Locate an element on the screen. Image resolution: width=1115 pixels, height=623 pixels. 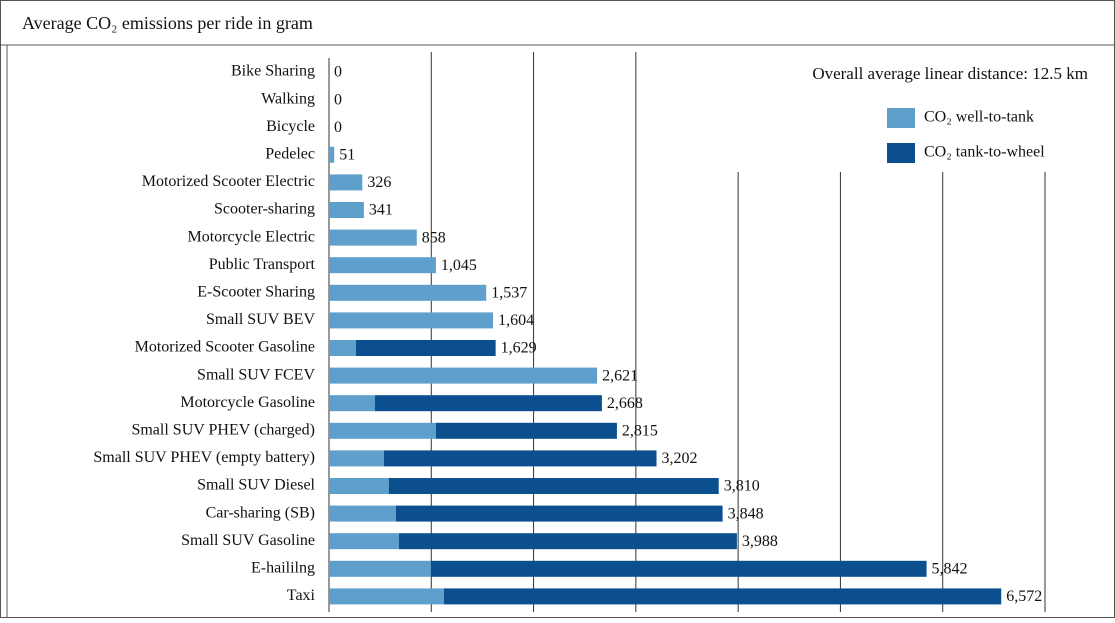
y-tick-label: E-haililng is located at coordinates (283, 567).